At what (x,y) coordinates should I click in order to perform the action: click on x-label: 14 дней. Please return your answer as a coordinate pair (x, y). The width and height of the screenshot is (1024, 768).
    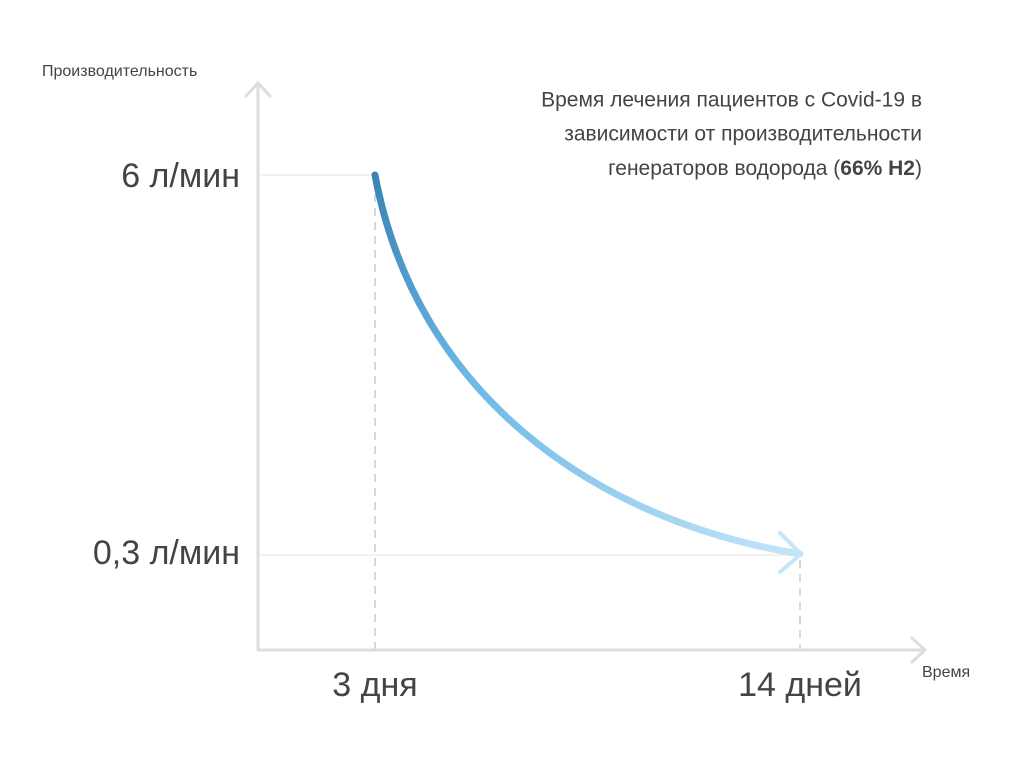
    Looking at the image, I should click on (800, 685).